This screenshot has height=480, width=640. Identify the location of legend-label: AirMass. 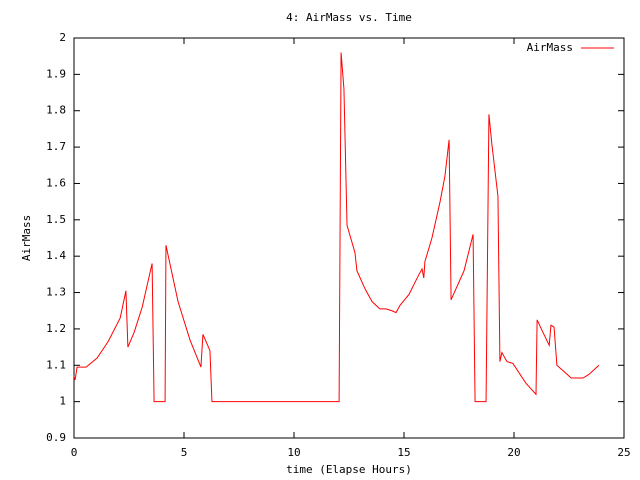
(550, 47).